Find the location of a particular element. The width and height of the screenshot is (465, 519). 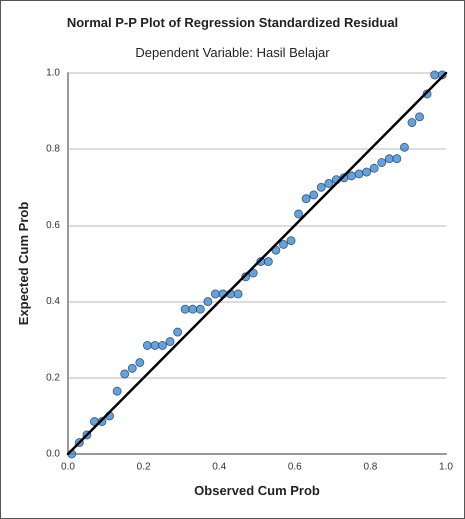

chart-title: Normal P-P Plot of Regression Standardized Residual is located at coordinates (232, 22).